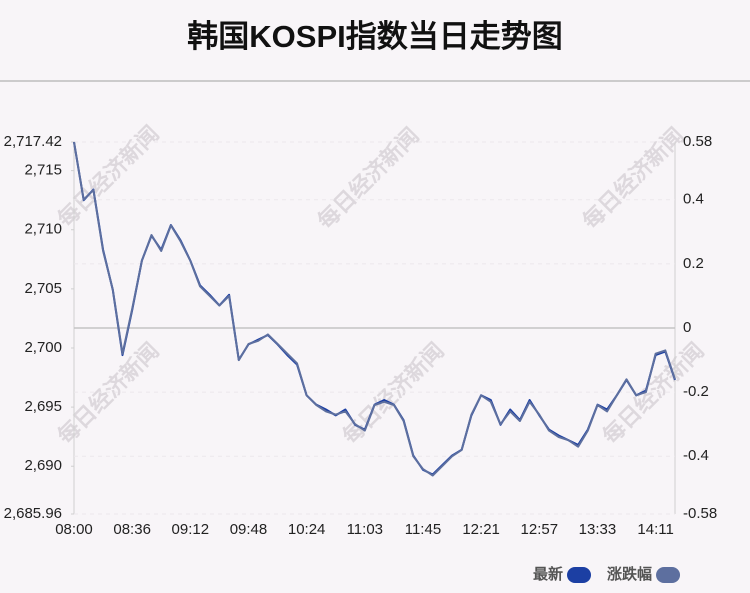 Image resolution: width=750 pixels, height=593 pixels. Describe the element at coordinates (365, 529) in the screenshot. I see `x-tick-label: 11:03` at that location.